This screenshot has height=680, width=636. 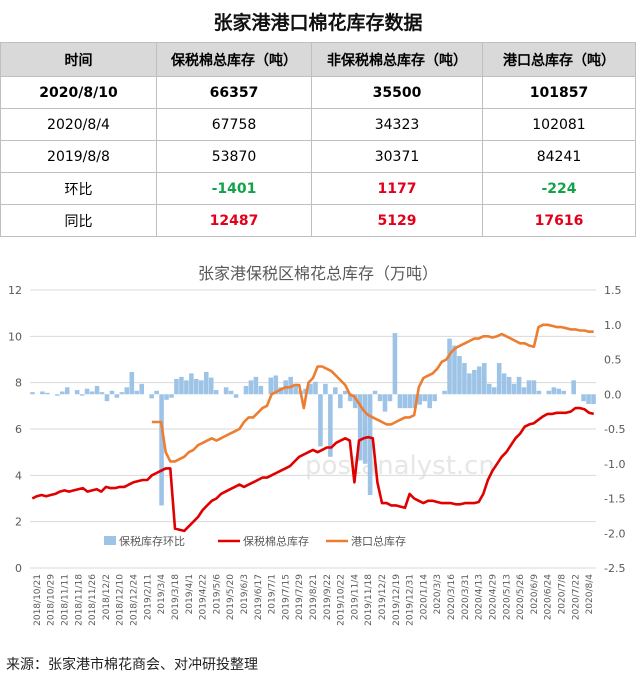 I want to click on left-axis-tick-label: 12, so click(x=15, y=290).